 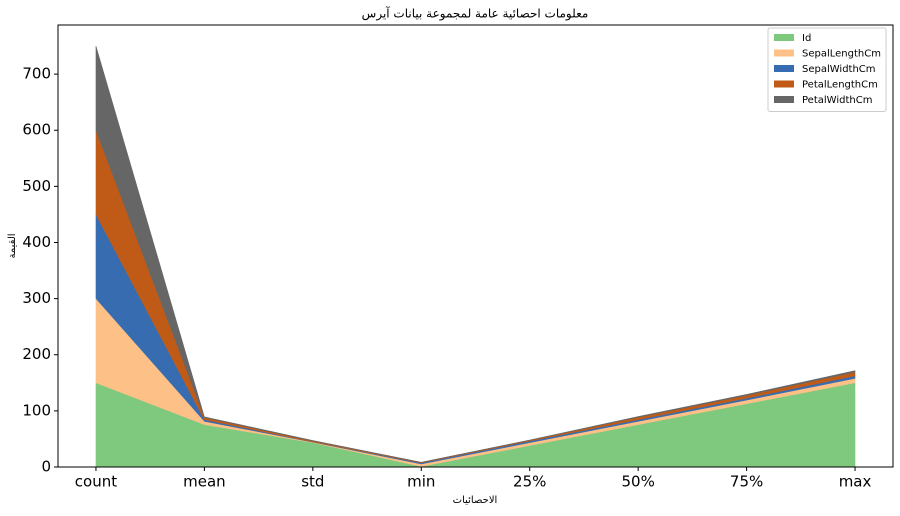 What do you see at coordinates (36, 74) in the screenshot?
I see `y-tick-label: 700` at bounding box center [36, 74].